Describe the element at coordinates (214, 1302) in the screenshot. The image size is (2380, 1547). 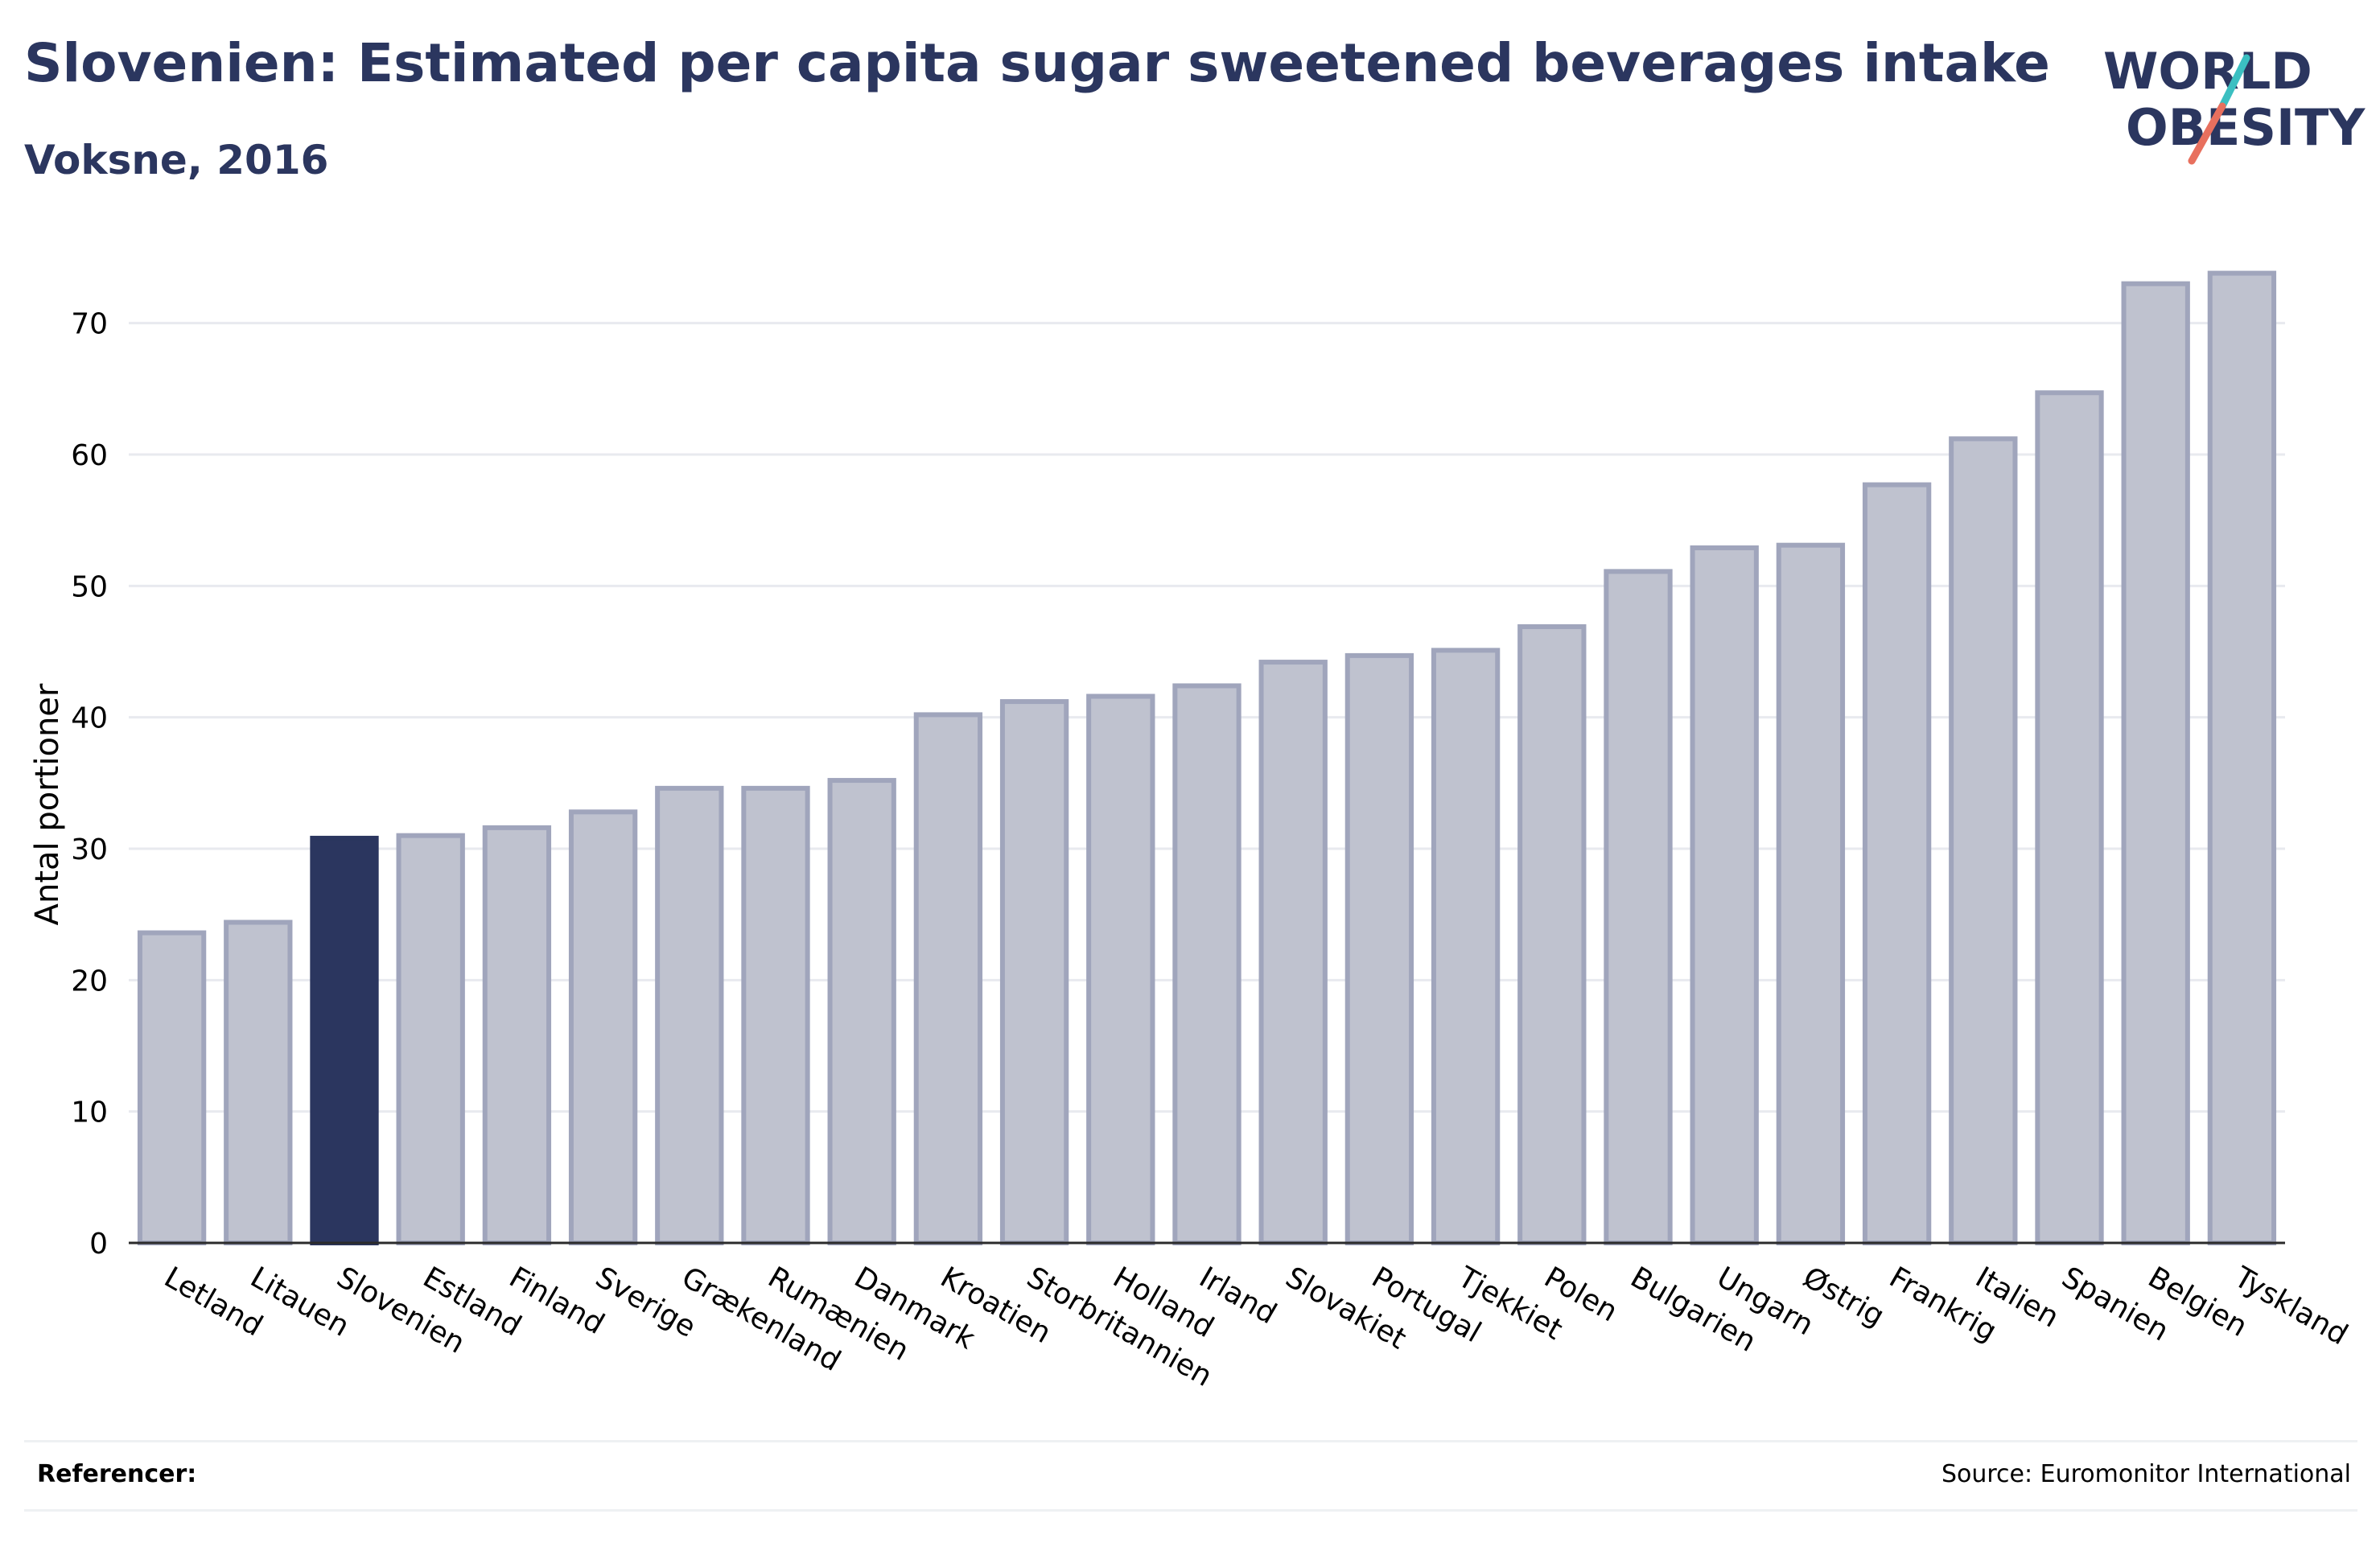
I see `x-tick-label: Letland` at that location.